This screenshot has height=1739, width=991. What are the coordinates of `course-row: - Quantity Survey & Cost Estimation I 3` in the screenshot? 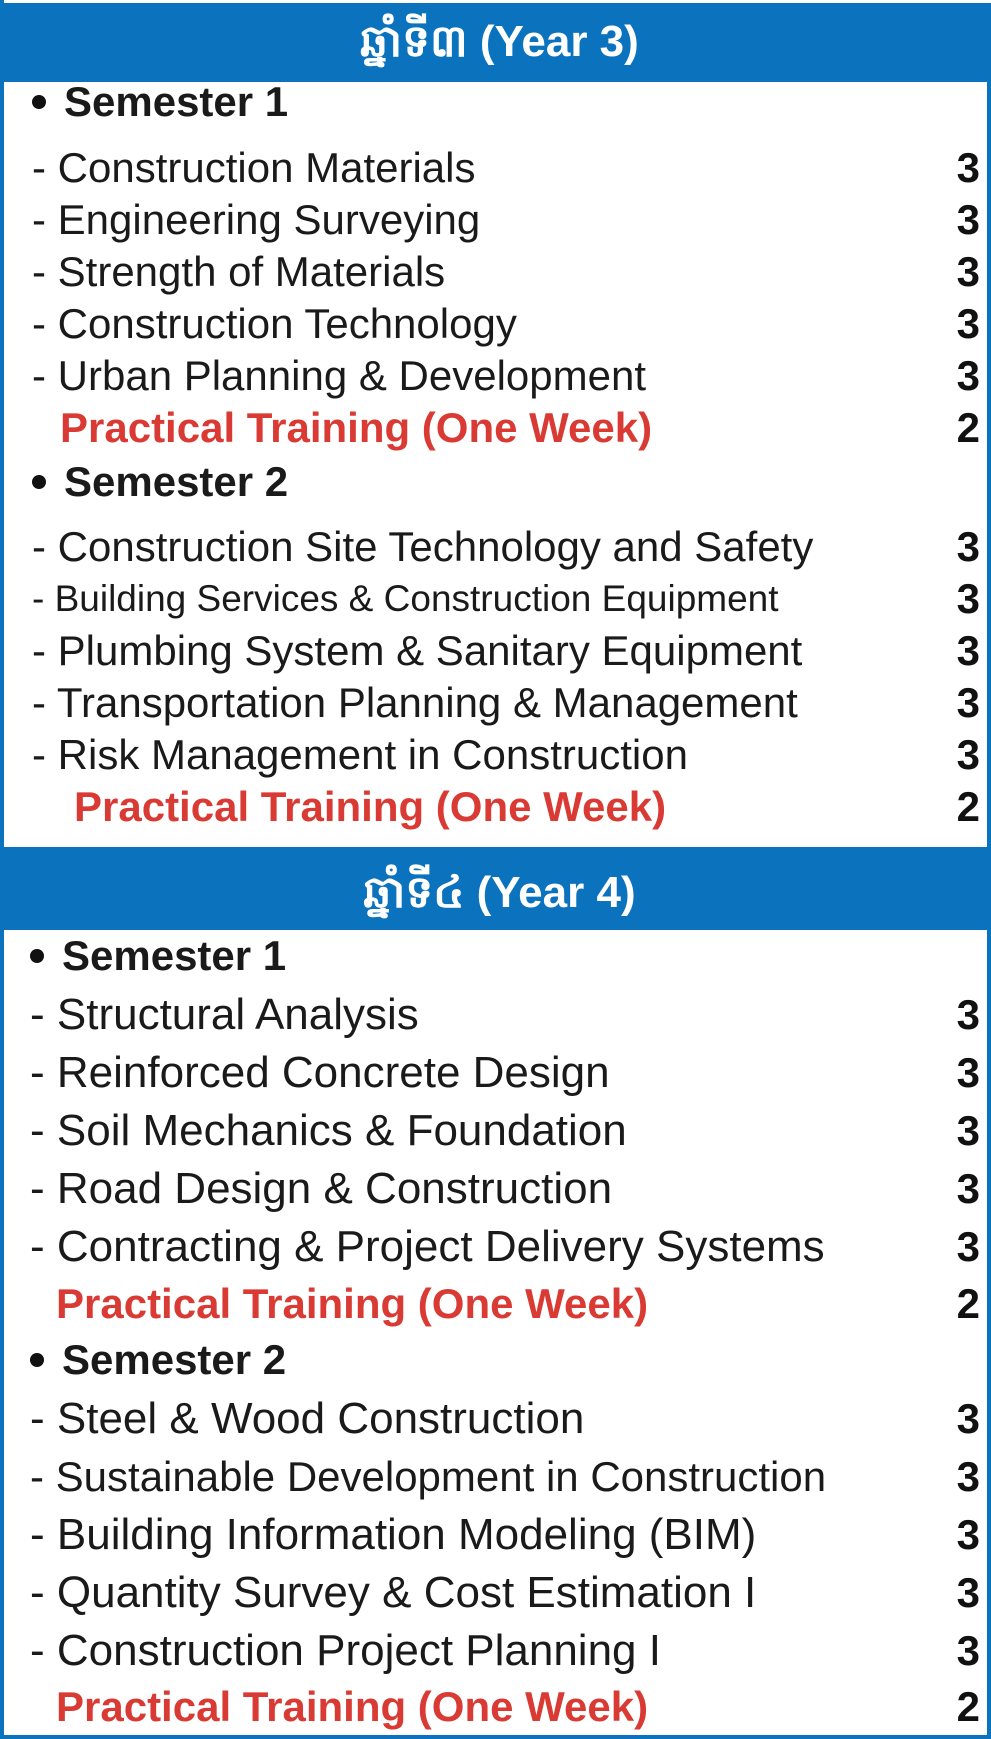 It's located at (505, 1593).